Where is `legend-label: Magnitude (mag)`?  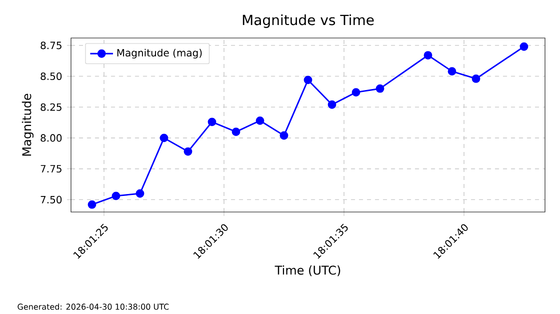 legend-label: Magnitude (mag) is located at coordinates (159, 53).